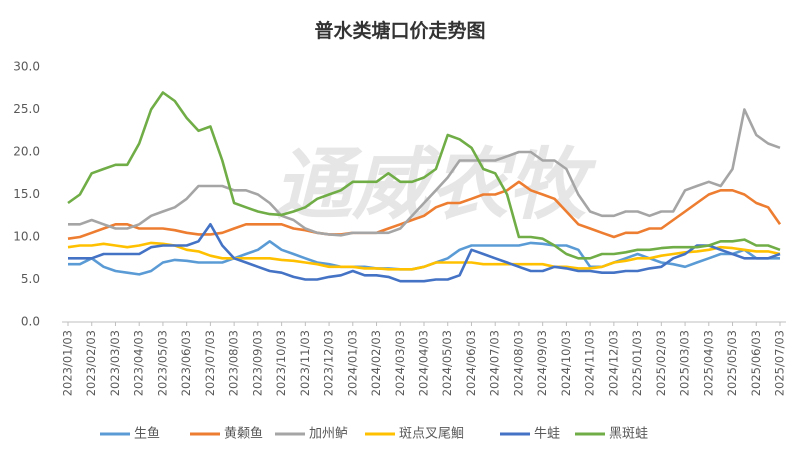 This screenshot has width=800, height=461. What do you see at coordinates (91, 363) in the screenshot?
I see `x-tick-label: 2023/02/03` at bounding box center [91, 363].